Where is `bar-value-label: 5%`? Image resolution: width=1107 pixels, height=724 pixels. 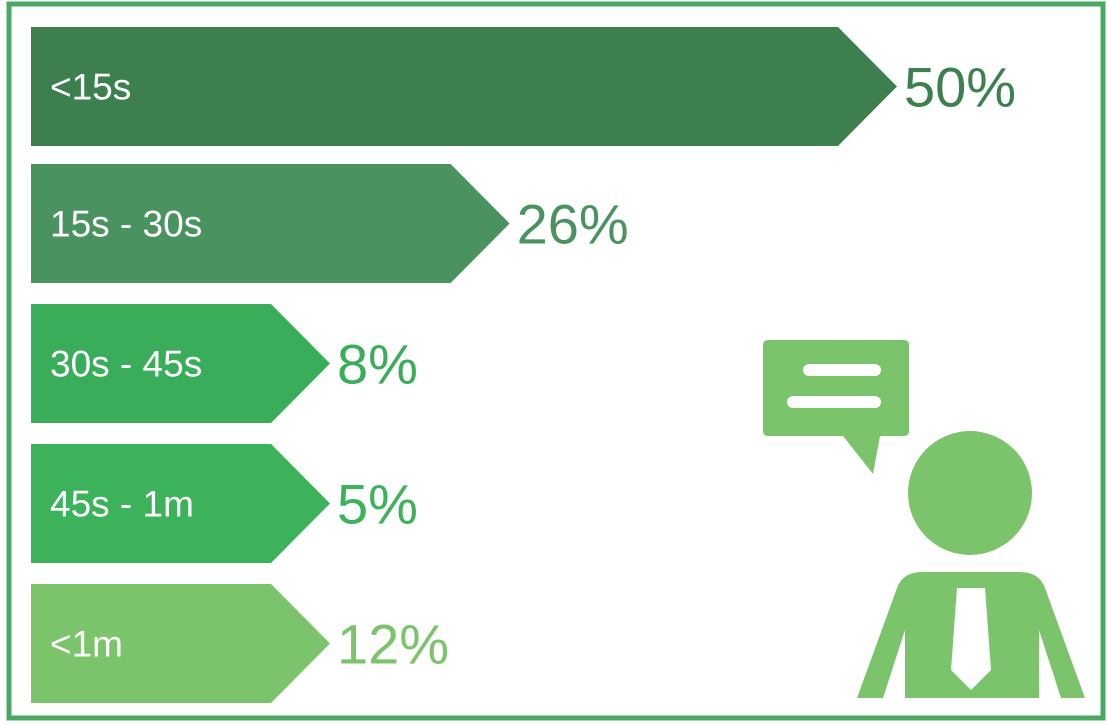
bar-value-label: 5% is located at coordinates (377, 504).